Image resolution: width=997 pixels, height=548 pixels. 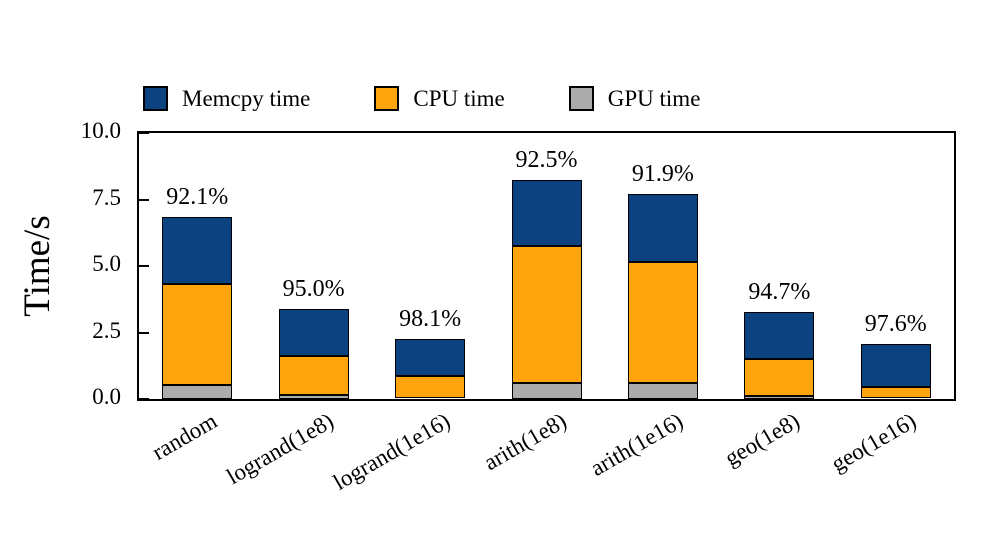 What do you see at coordinates (779, 291) in the screenshot?
I see `bar-value-label: 94.7%` at bounding box center [779, 291].